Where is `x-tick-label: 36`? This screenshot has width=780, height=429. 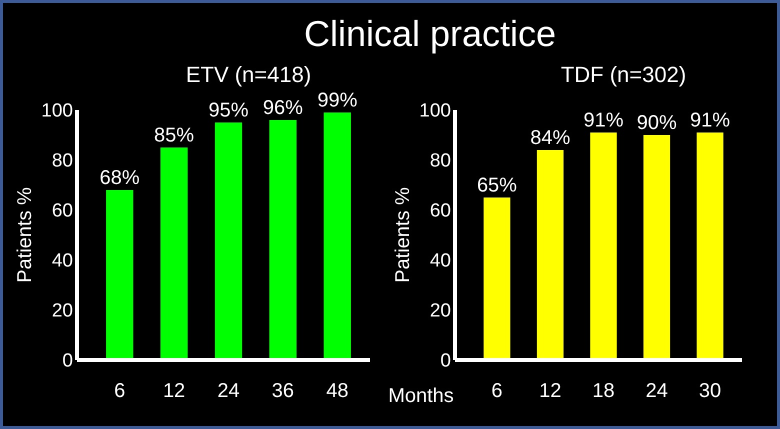
x-tick-label: 36 is located at coordinates (283, 391).